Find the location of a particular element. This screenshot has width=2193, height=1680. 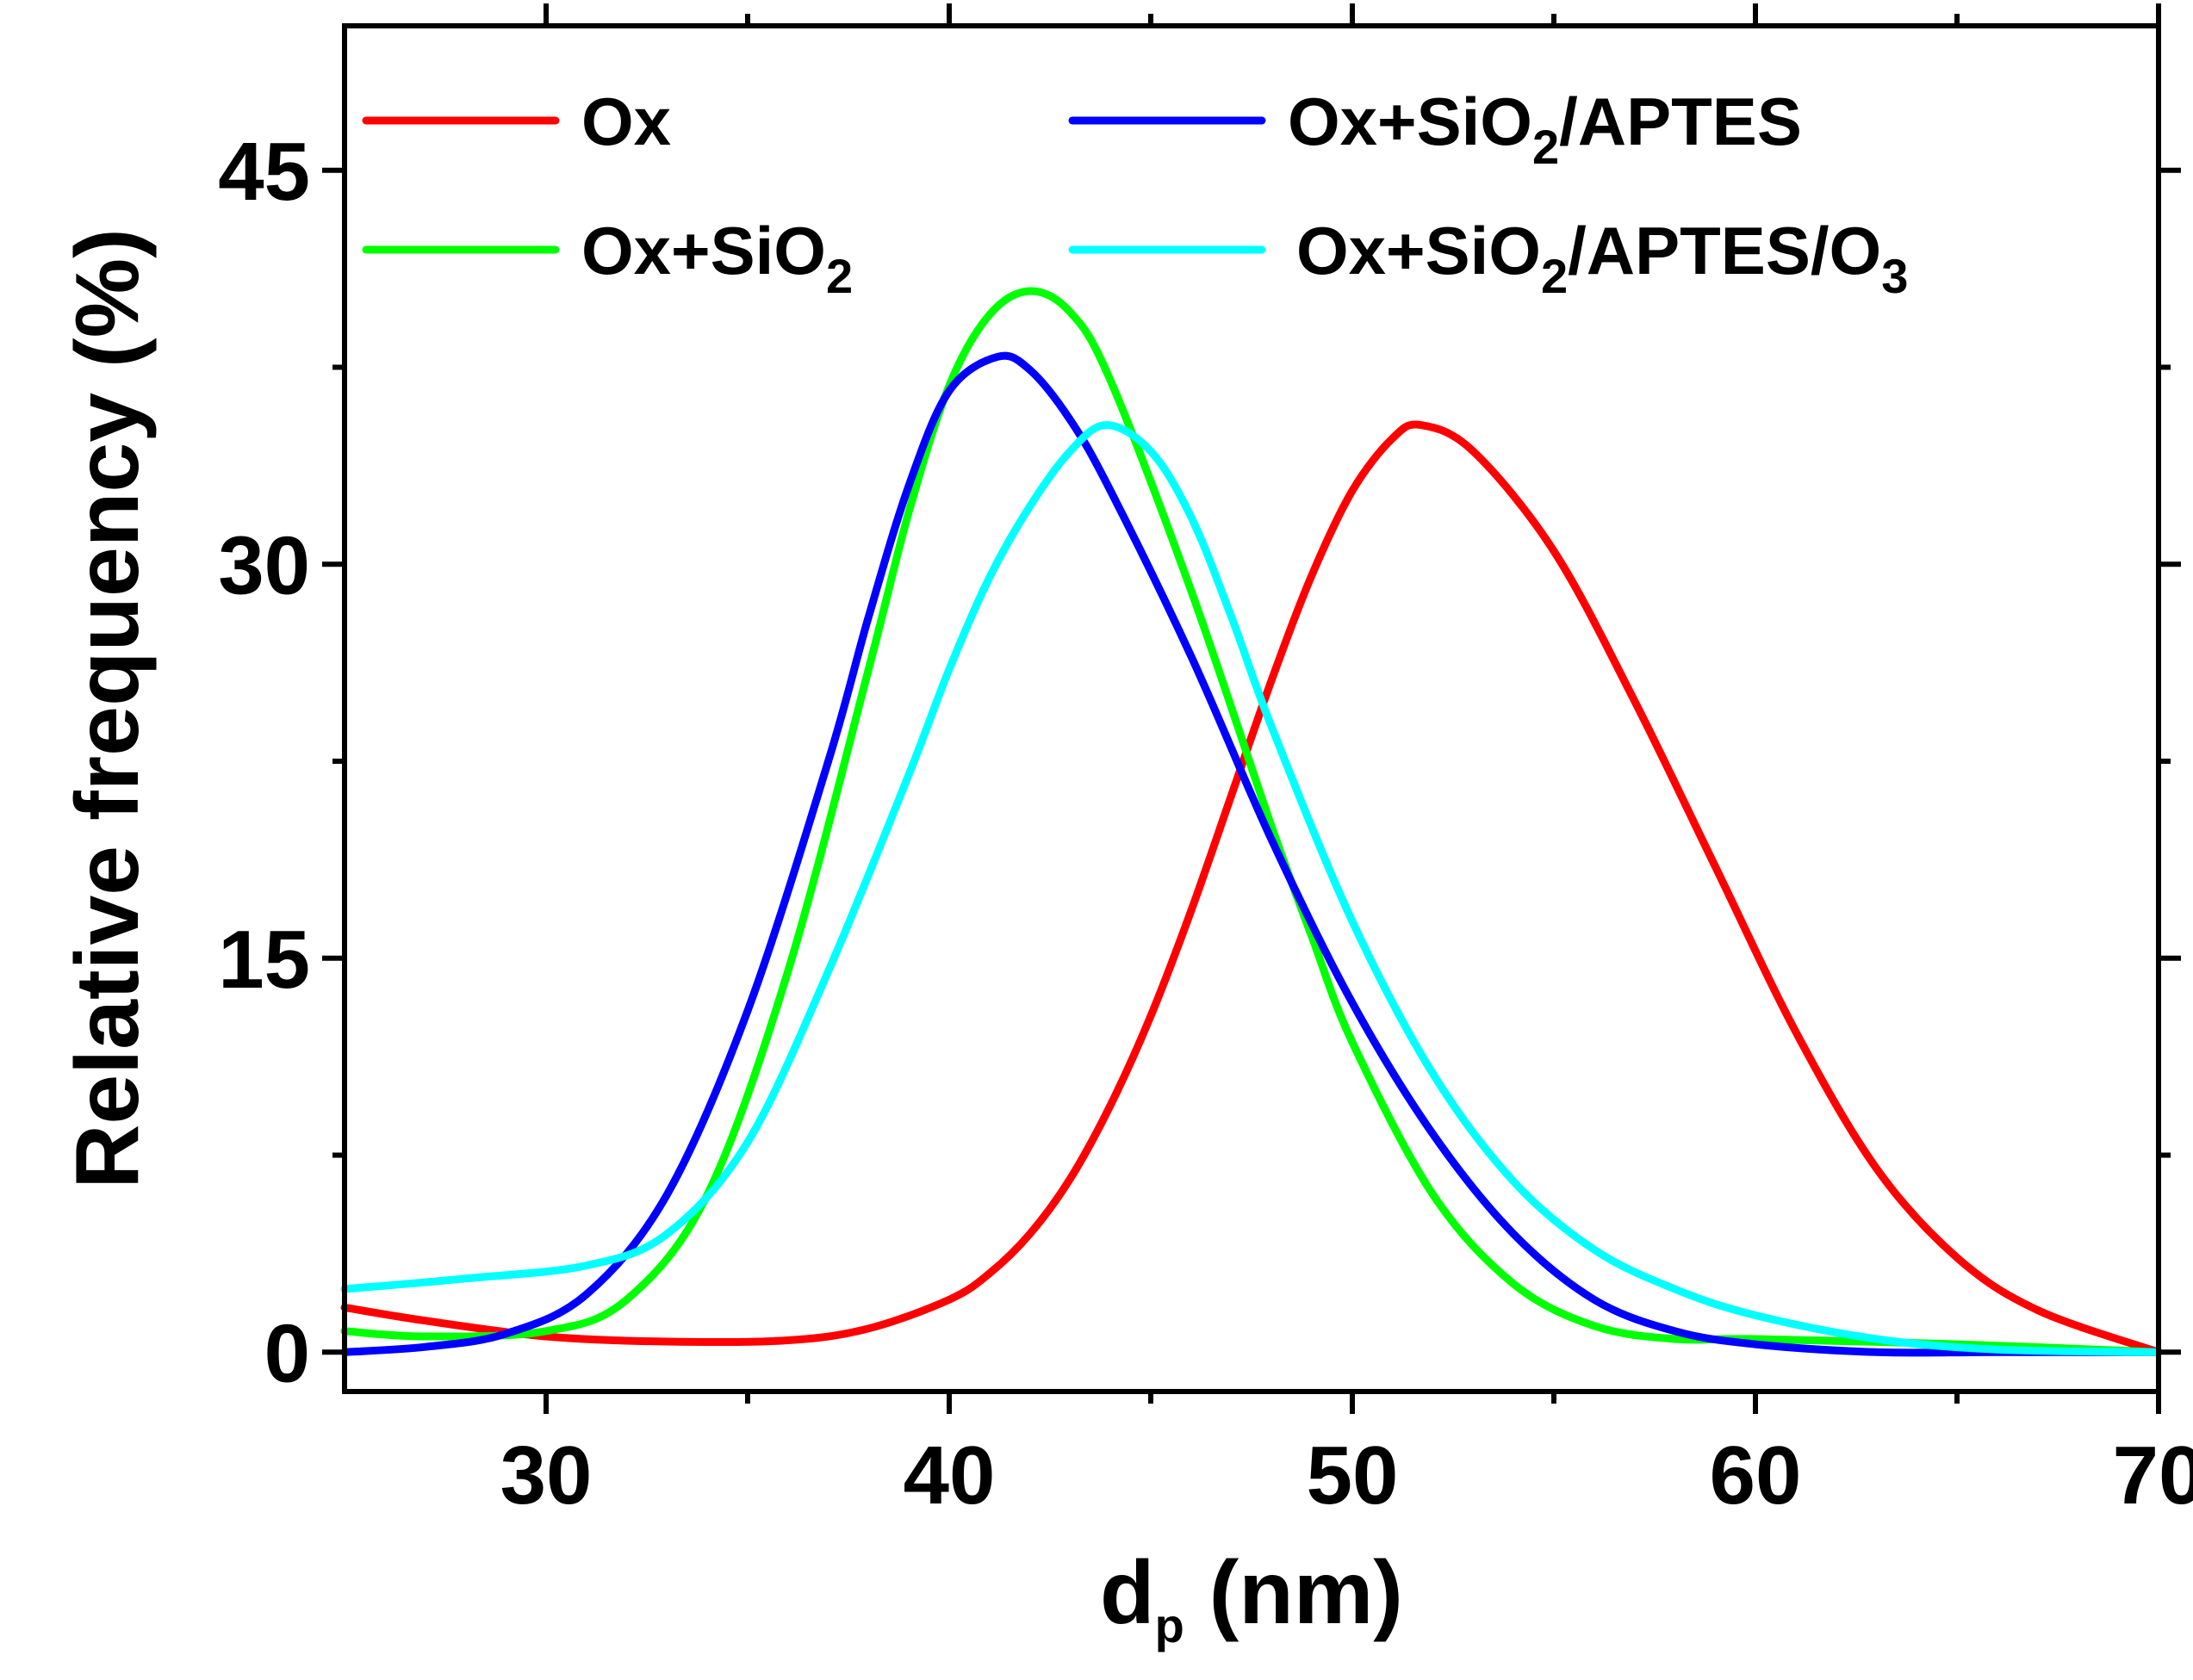

y-tick-label: 0 is located at coordinates (287, 1353).